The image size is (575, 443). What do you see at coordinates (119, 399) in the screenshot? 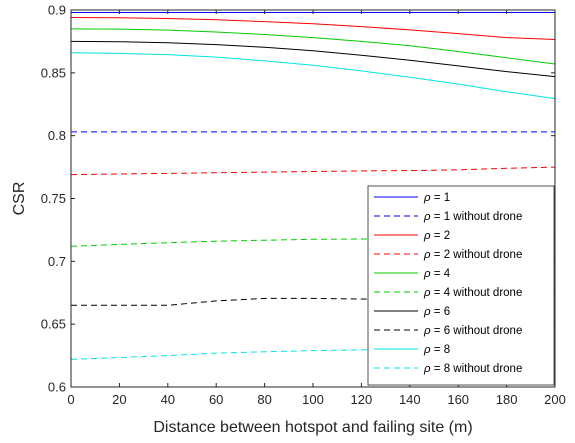
I see `x-tick-label: 20` at bounding box center [119, 399].